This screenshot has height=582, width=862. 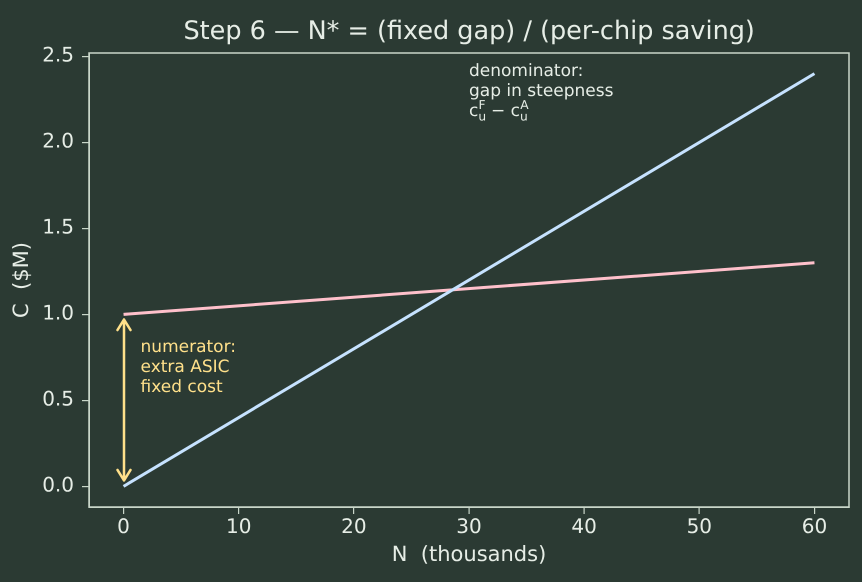 I want to click on y-tick-label: 0.0, so click(x=58, y=484).